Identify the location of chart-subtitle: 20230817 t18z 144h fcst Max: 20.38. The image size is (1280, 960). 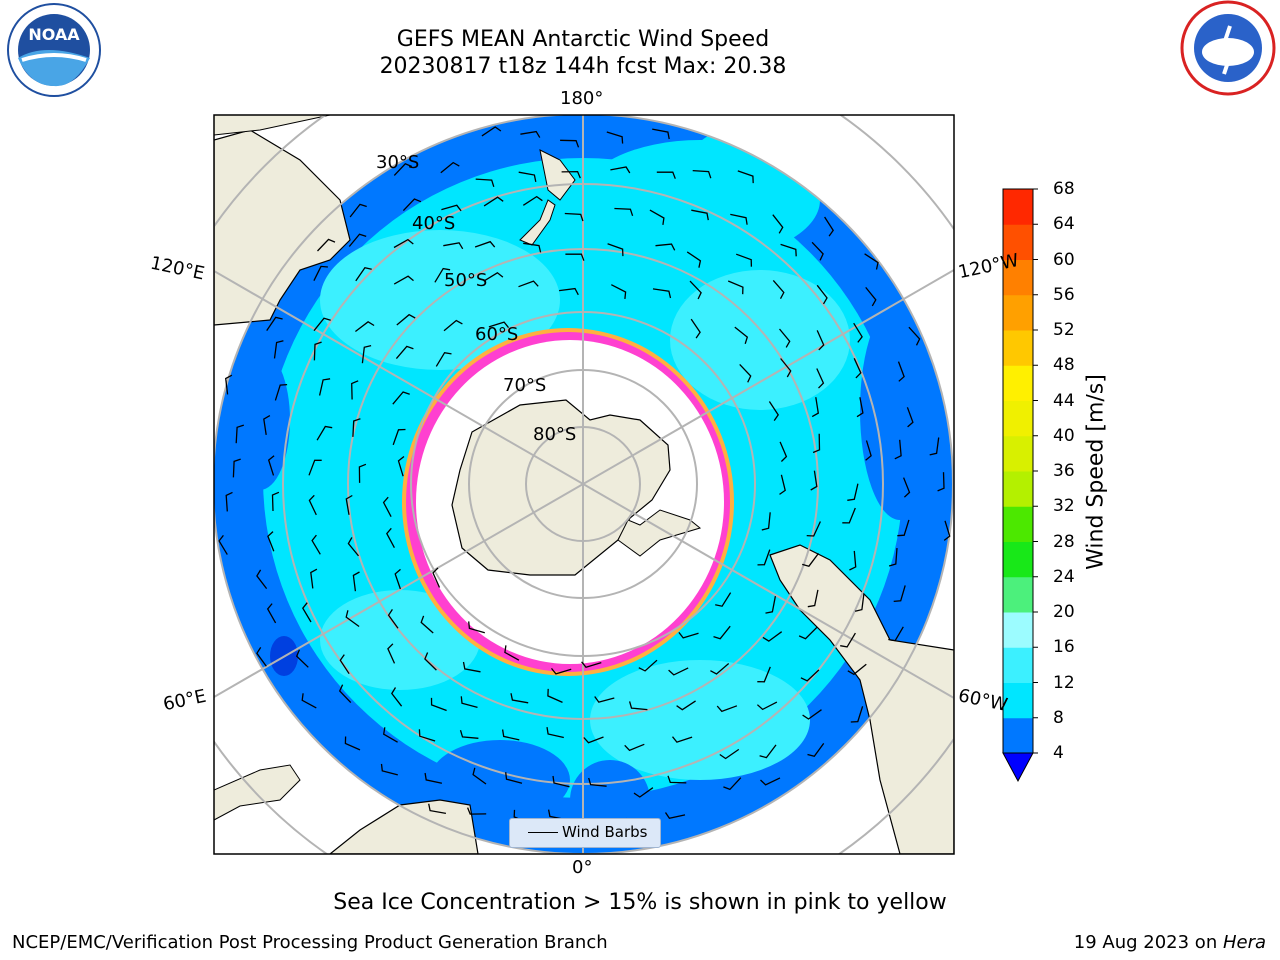
(583, 66).